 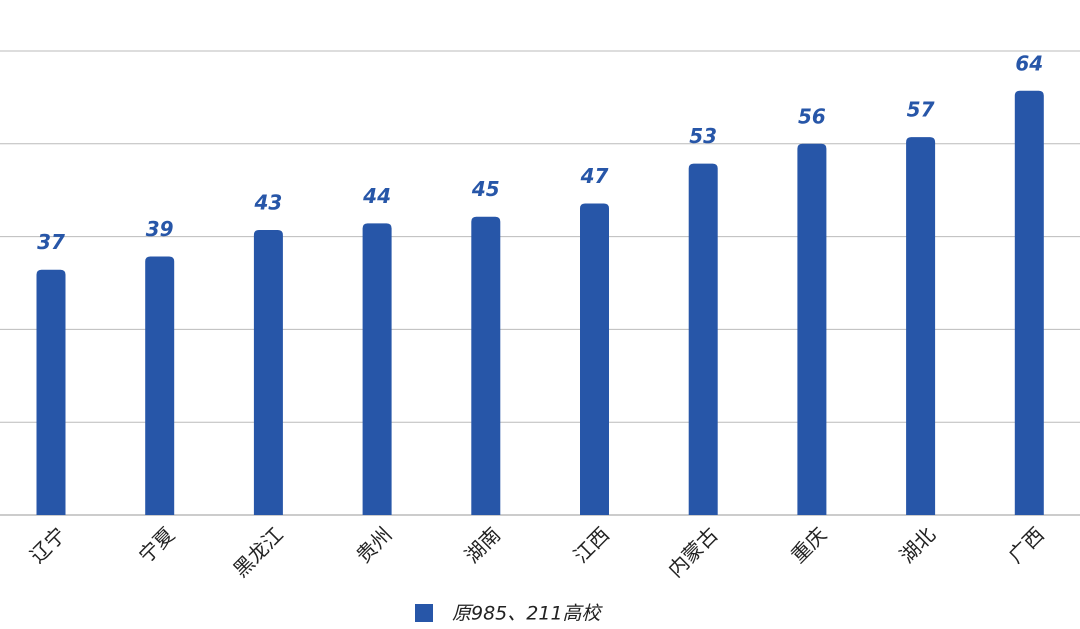 What do you see at coordinates (594, 176) in the screenshot?
I see `value-label: 47` at bounding box center [594, 176].